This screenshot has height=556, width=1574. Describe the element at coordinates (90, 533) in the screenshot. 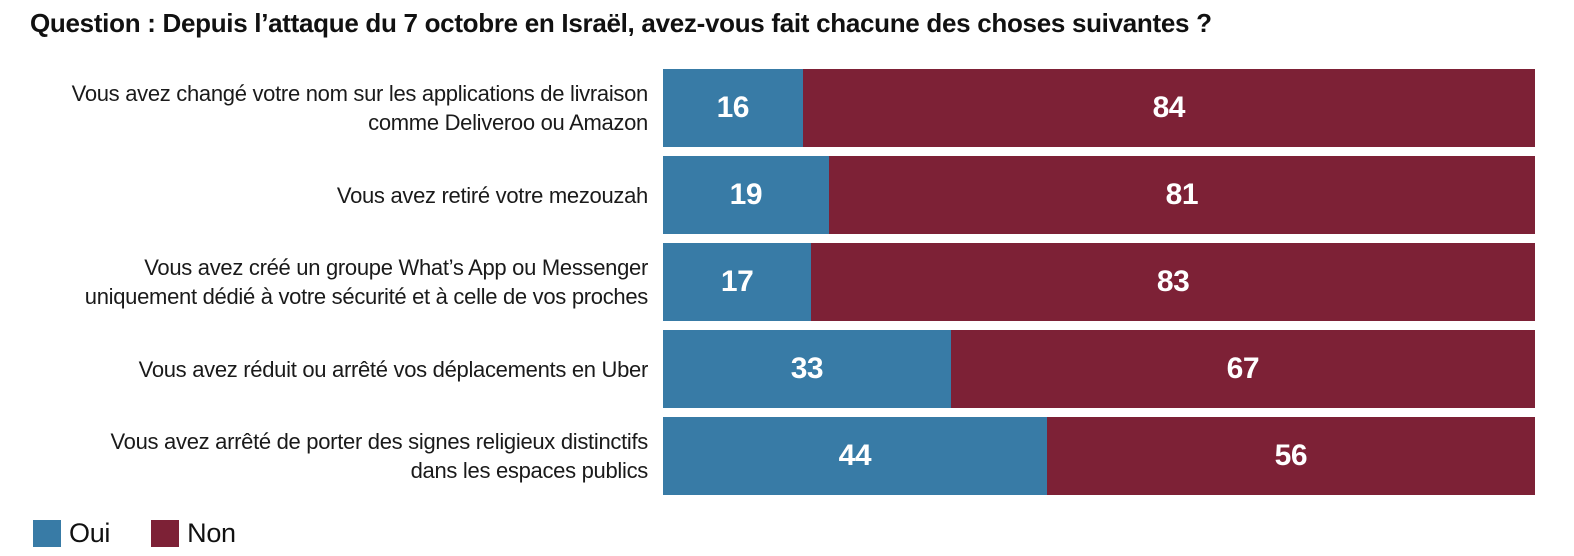

I see `legend-label-oui: Oui` at that location.